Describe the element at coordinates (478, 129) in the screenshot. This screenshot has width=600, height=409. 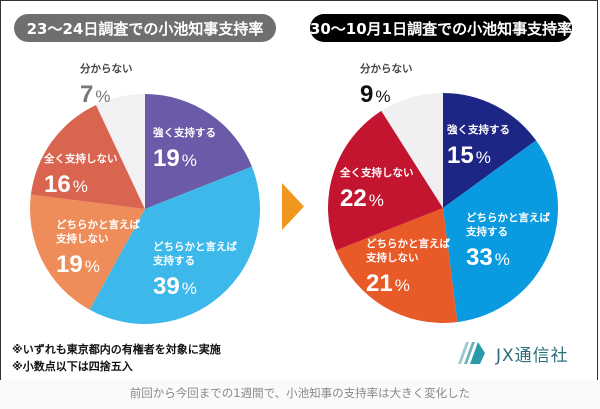
I see `right-slice-label-0: 強く支持する` at that location.